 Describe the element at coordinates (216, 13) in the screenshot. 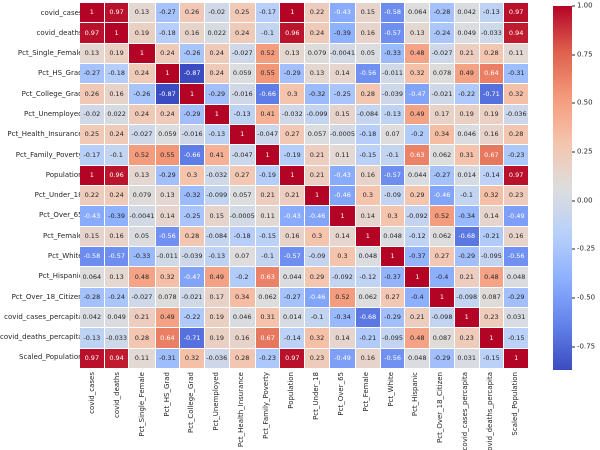

I see `heatmap-cell: -0.02` at that location.